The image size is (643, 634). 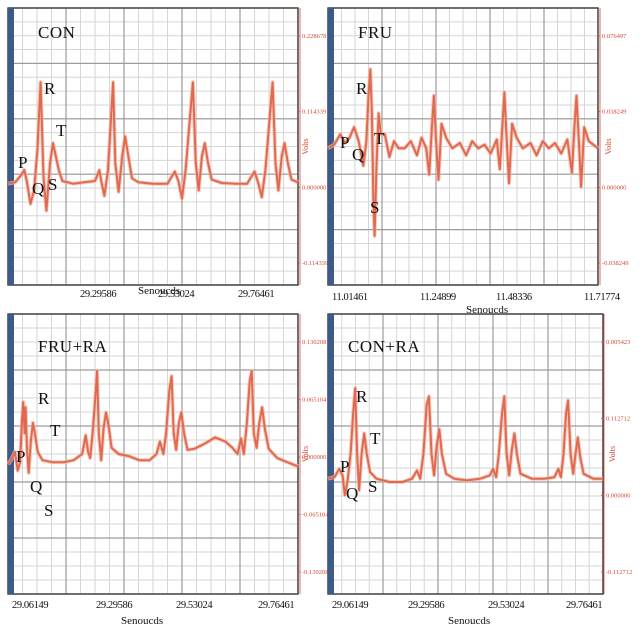 I want to click on y-tick-label: -0.114339, so click(x=315, y=263).